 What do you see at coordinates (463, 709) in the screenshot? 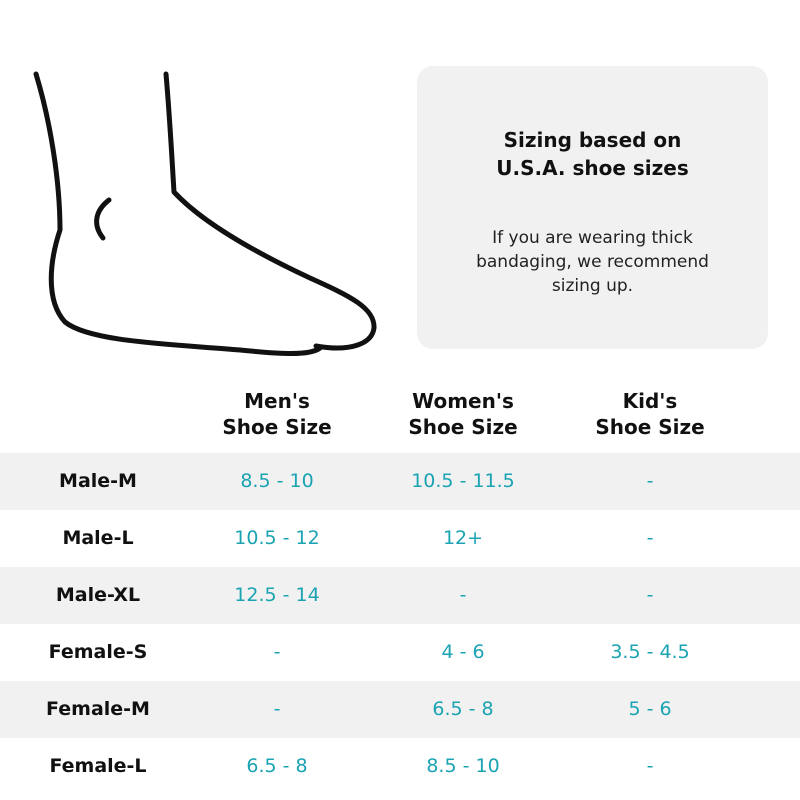
I see `womens-size-cell: 6.5 - 8` at bounding box center [463, 709].